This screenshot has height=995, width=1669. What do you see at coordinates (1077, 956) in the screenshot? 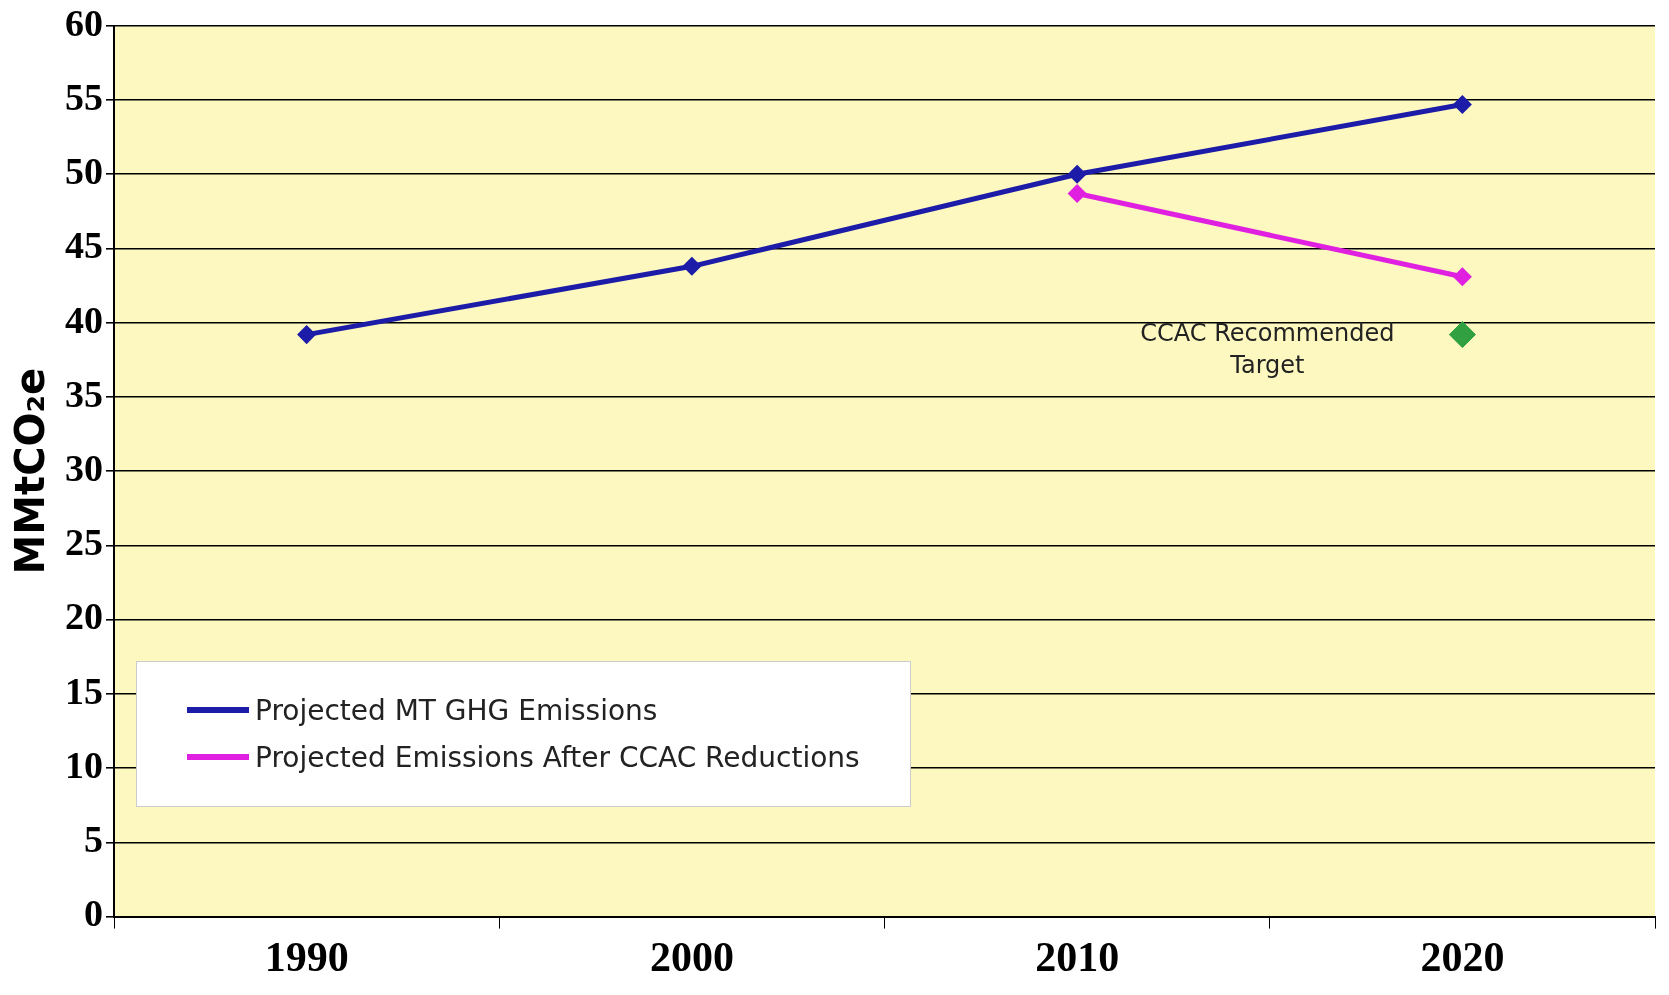
I see `x-tick-label: 2010` at bounding box center [1077, 956].